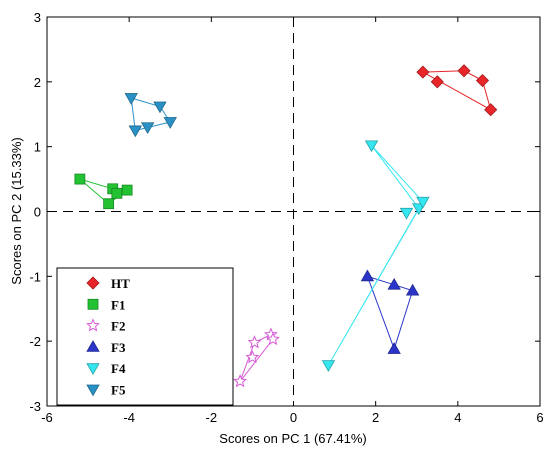 This screenshot has height=450, width=550. Describe the element at coordinates (37, 147) in the screenshot. I see `y-tick-label: 1` at that location.